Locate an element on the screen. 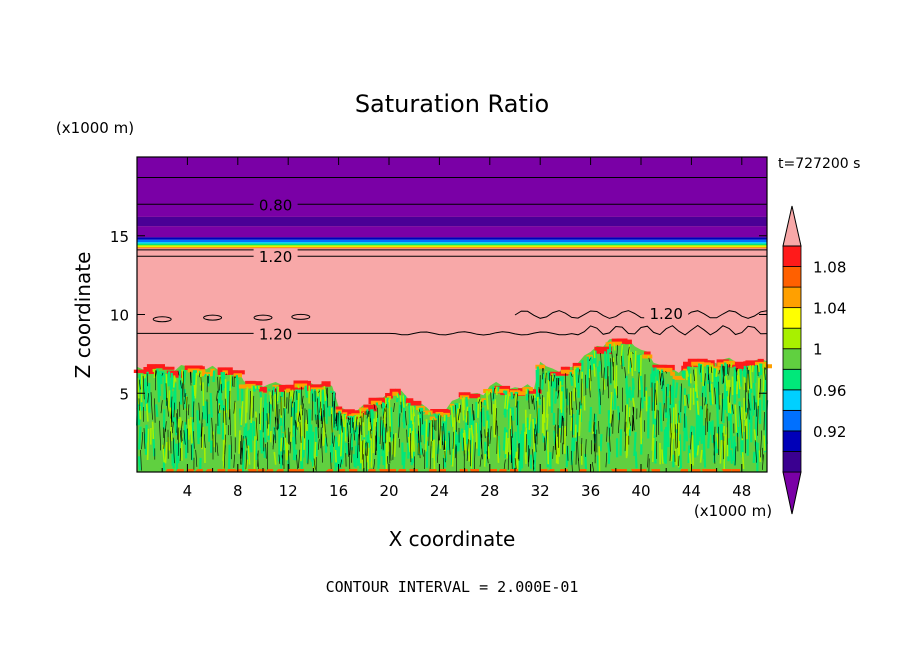 The image size is (904, 654). colorbar-tick-label-3: 0.96 is located at coordinates (829, 391).